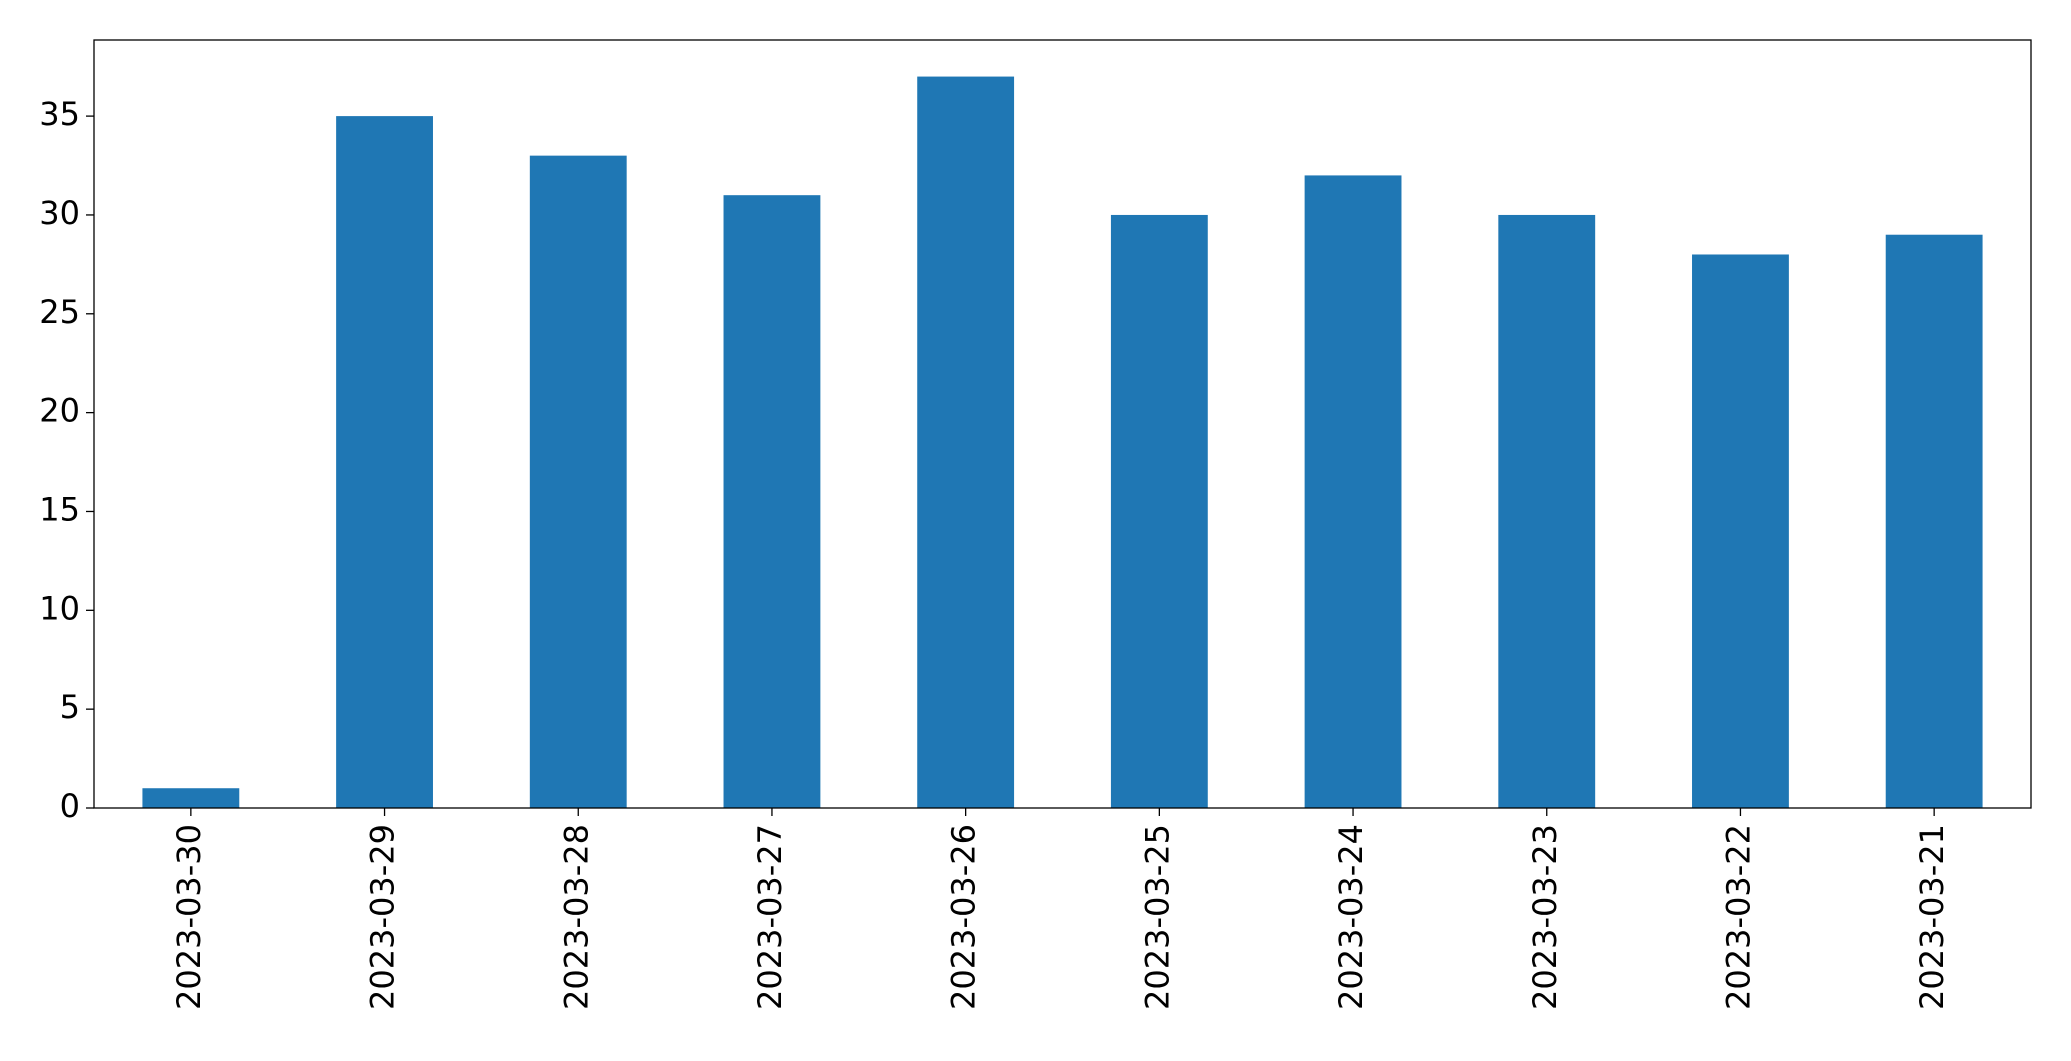  What do you see at coordinates (59, 509) in the screenshot?
I see `y-tick-label: 15` at bounding box center [59, 509].